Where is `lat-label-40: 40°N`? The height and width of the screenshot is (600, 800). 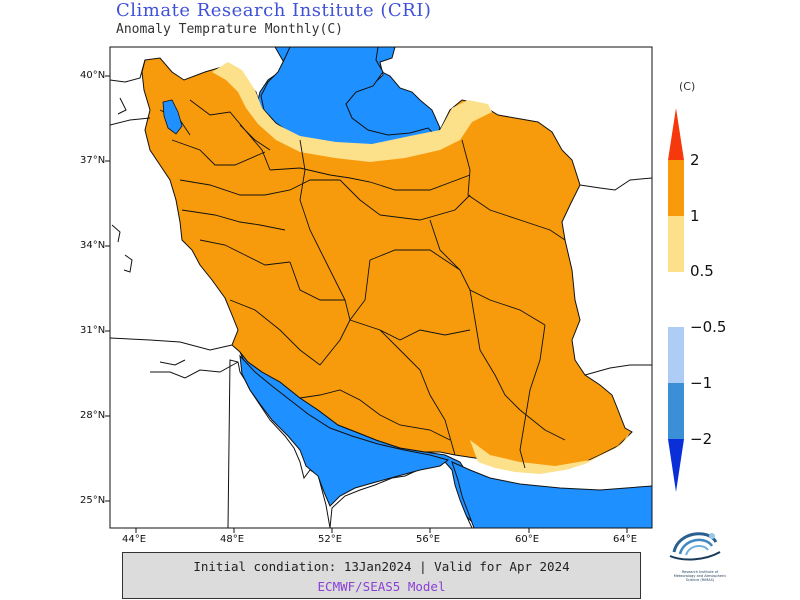
lat-label-40: 40°N is located at coordinates (93, 75).